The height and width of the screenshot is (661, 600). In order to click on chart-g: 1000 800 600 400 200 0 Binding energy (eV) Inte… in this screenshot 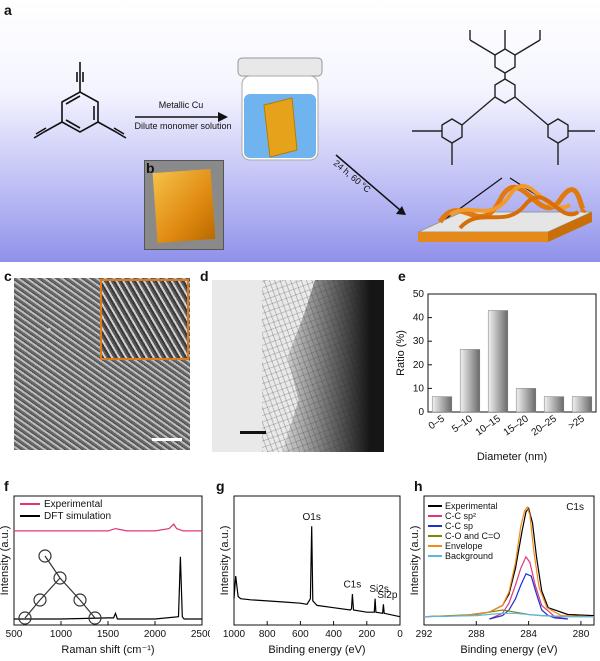, I will do `click(311, 575)`.